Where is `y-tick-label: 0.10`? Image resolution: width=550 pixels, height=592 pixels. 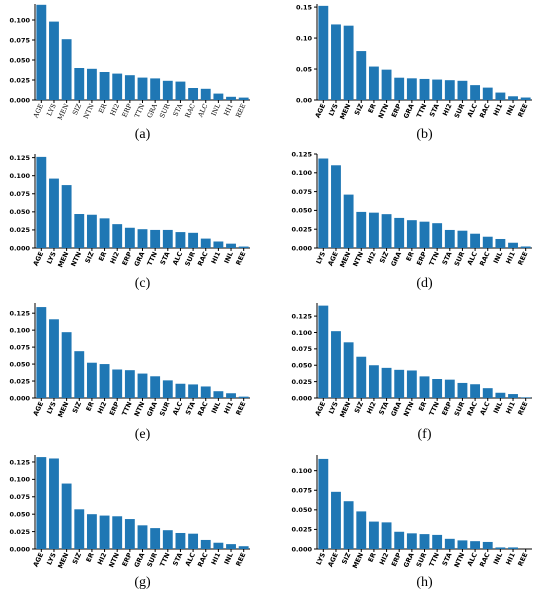
y-tick-label: 0.10 is located at coordinates (304, 38).